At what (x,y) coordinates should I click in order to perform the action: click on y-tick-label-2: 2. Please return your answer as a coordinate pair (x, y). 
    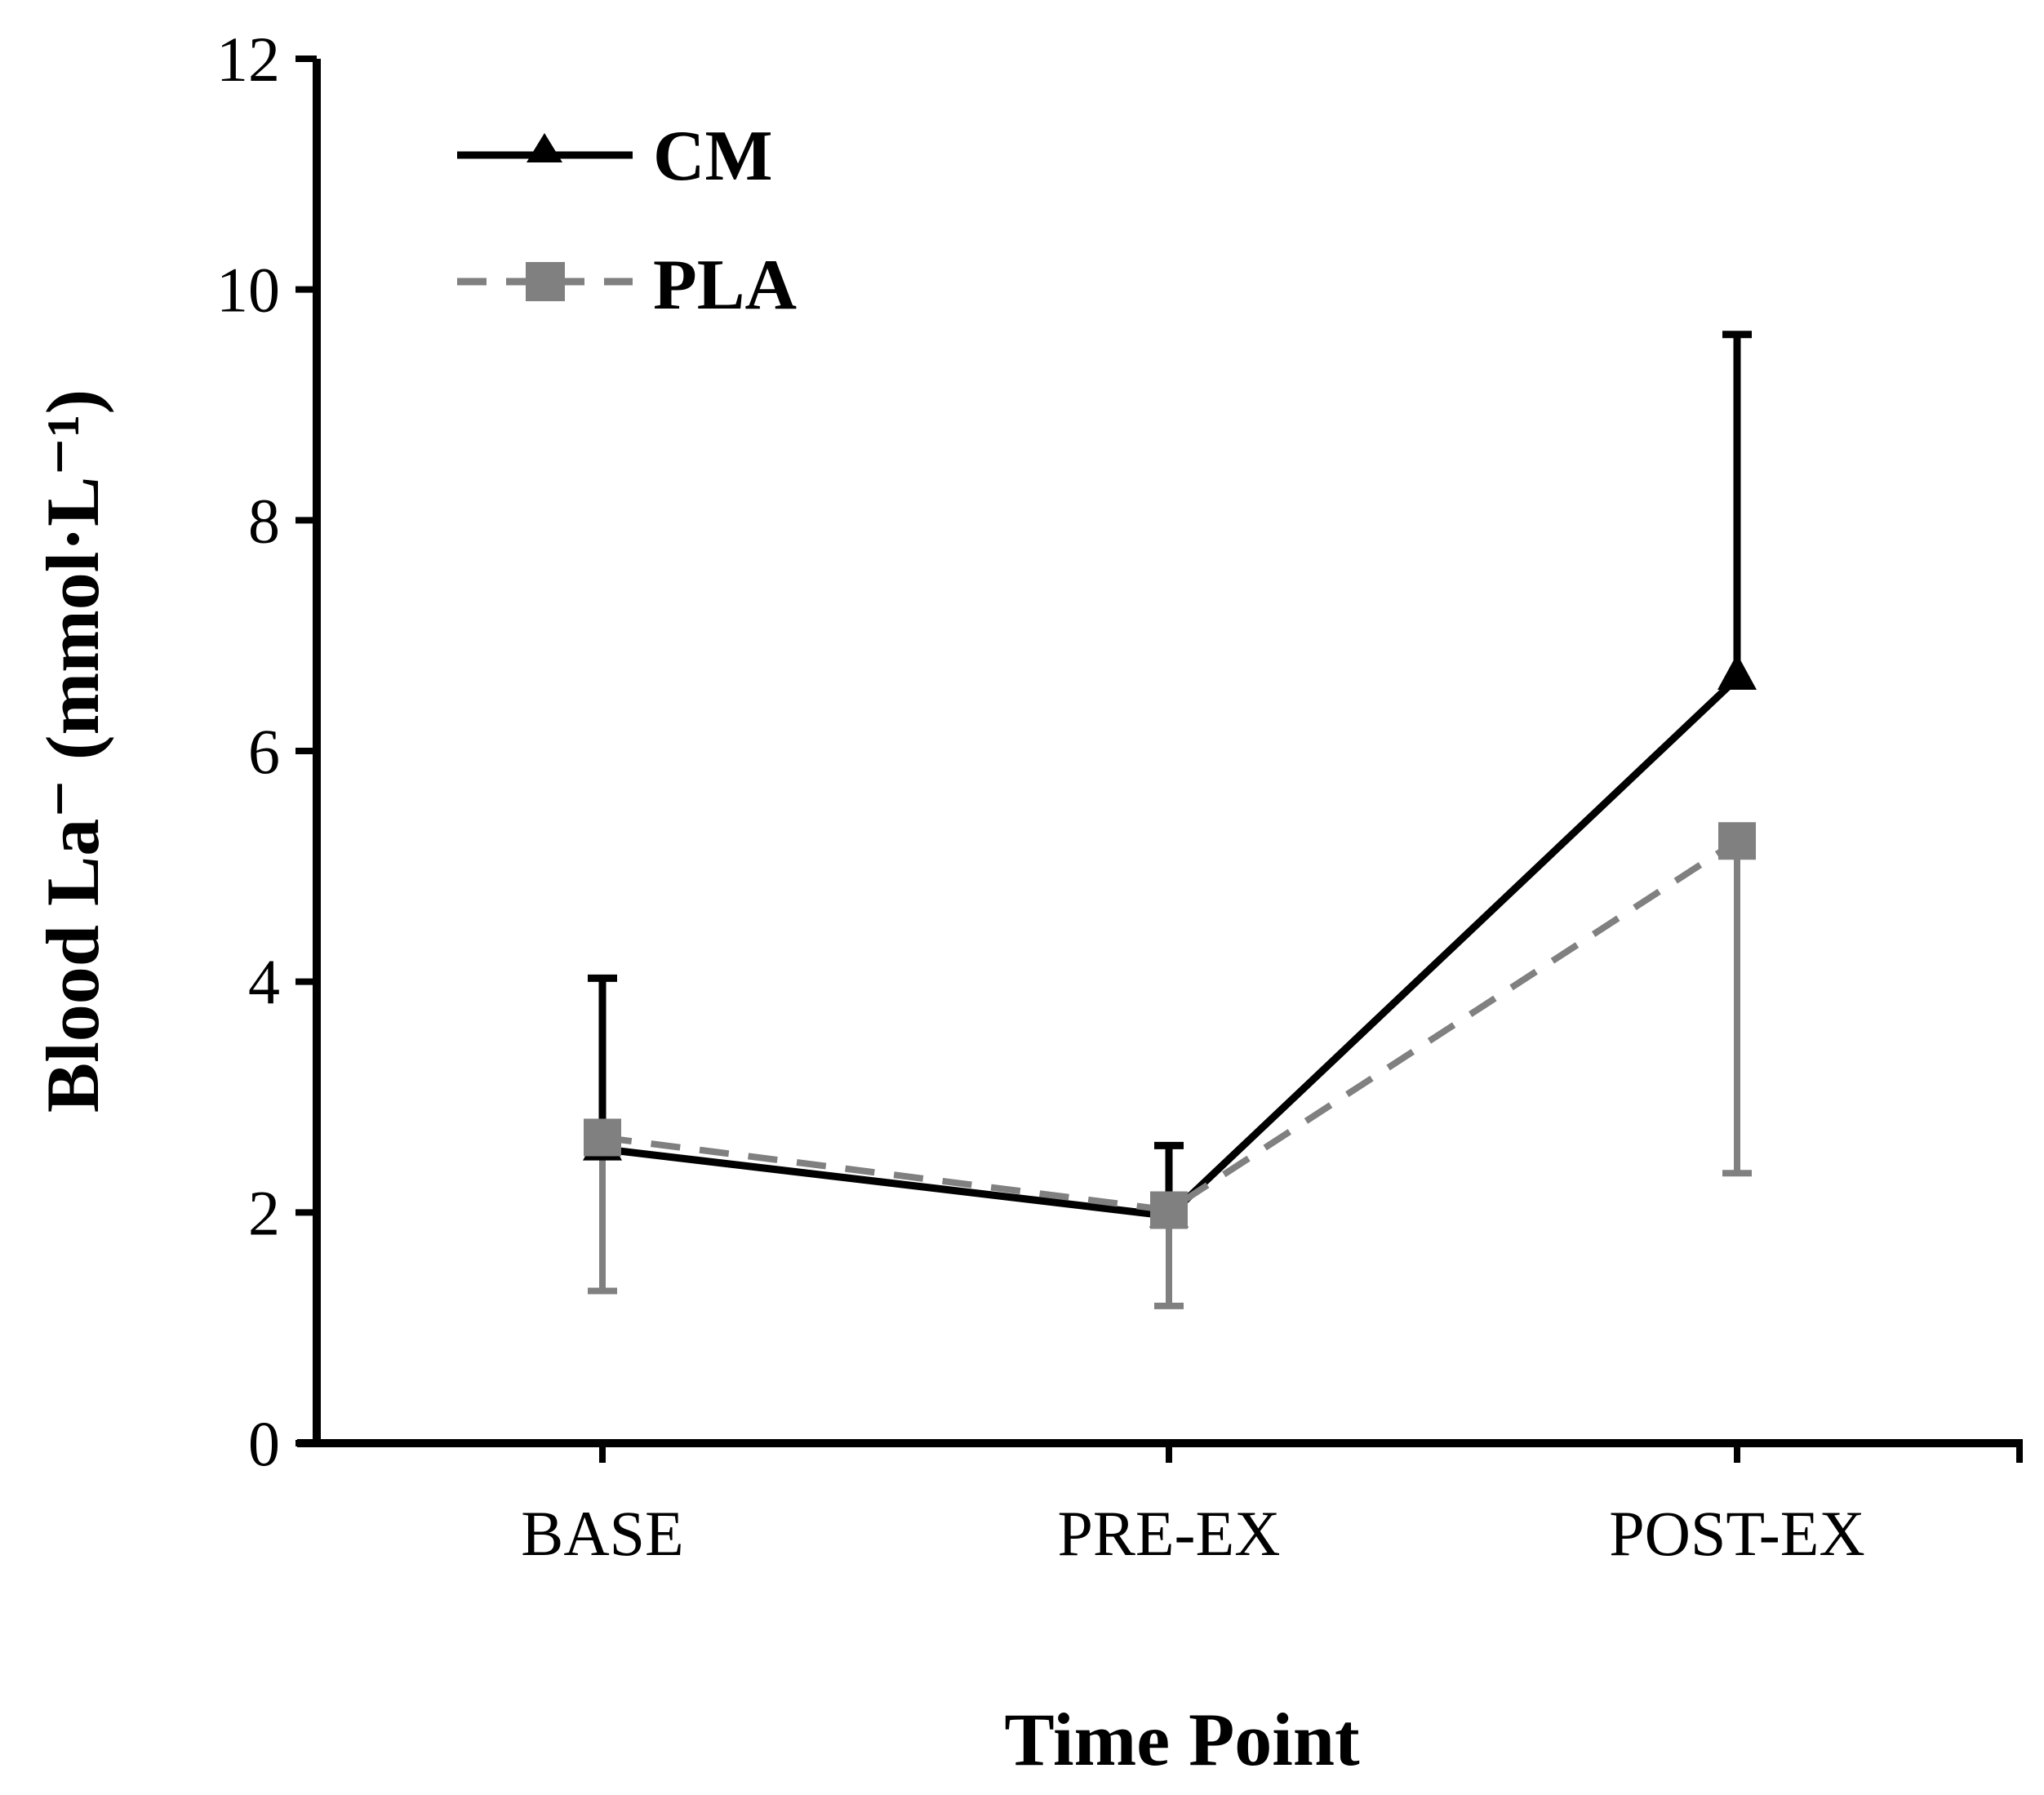
    Looking at the image, I should click on (264, 1212).